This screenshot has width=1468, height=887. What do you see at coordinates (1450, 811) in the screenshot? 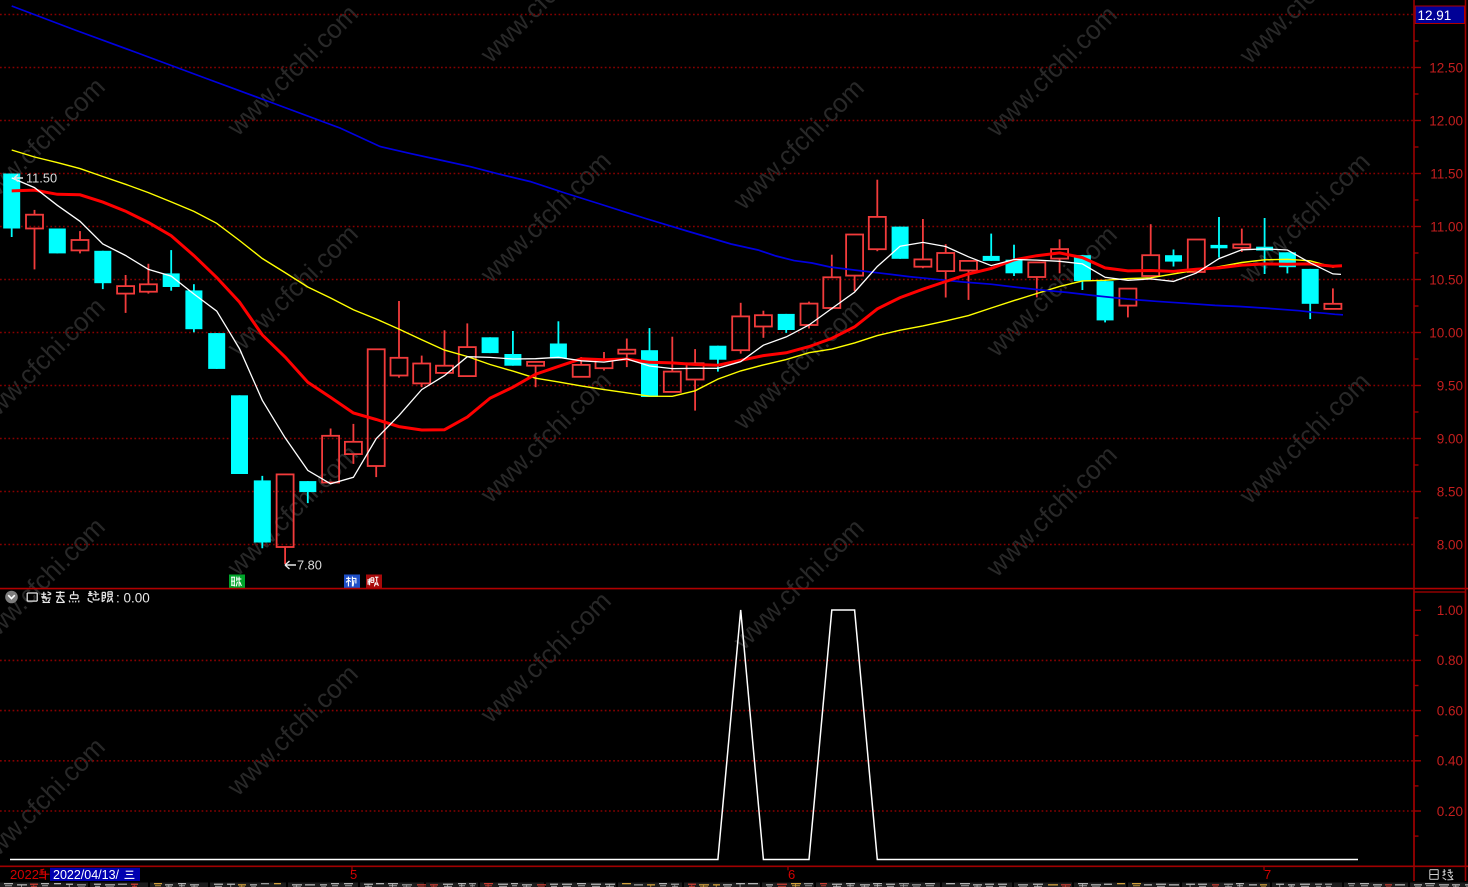
I see `svg-text: 0.20` at bounding box center [1450, 811].